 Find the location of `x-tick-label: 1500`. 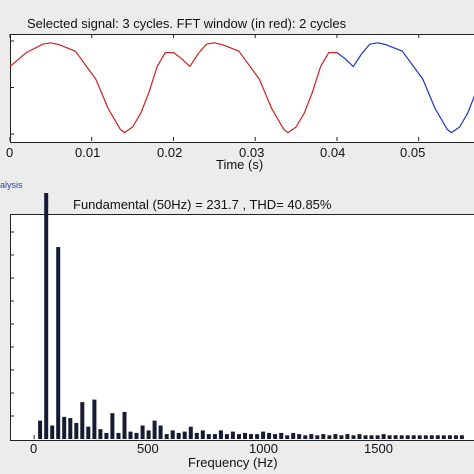

x-tick-label: 1500 is located at coordinates (378, 448).